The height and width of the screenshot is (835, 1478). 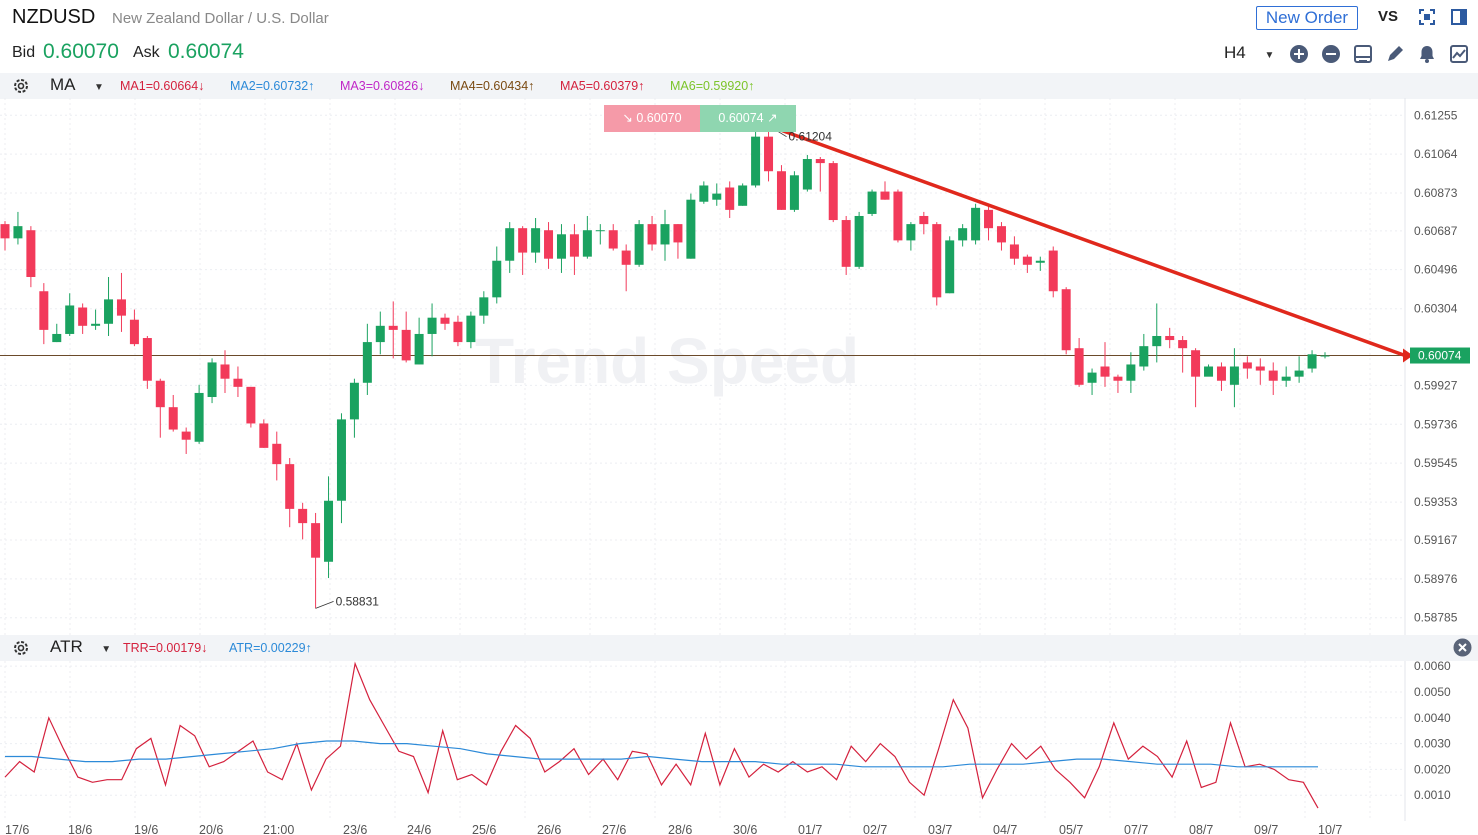 What do you see at coordinates (1436, 270) in the screenshot?
I see `y-tick-label: 0.60496` at bounding box center [1436, 270].